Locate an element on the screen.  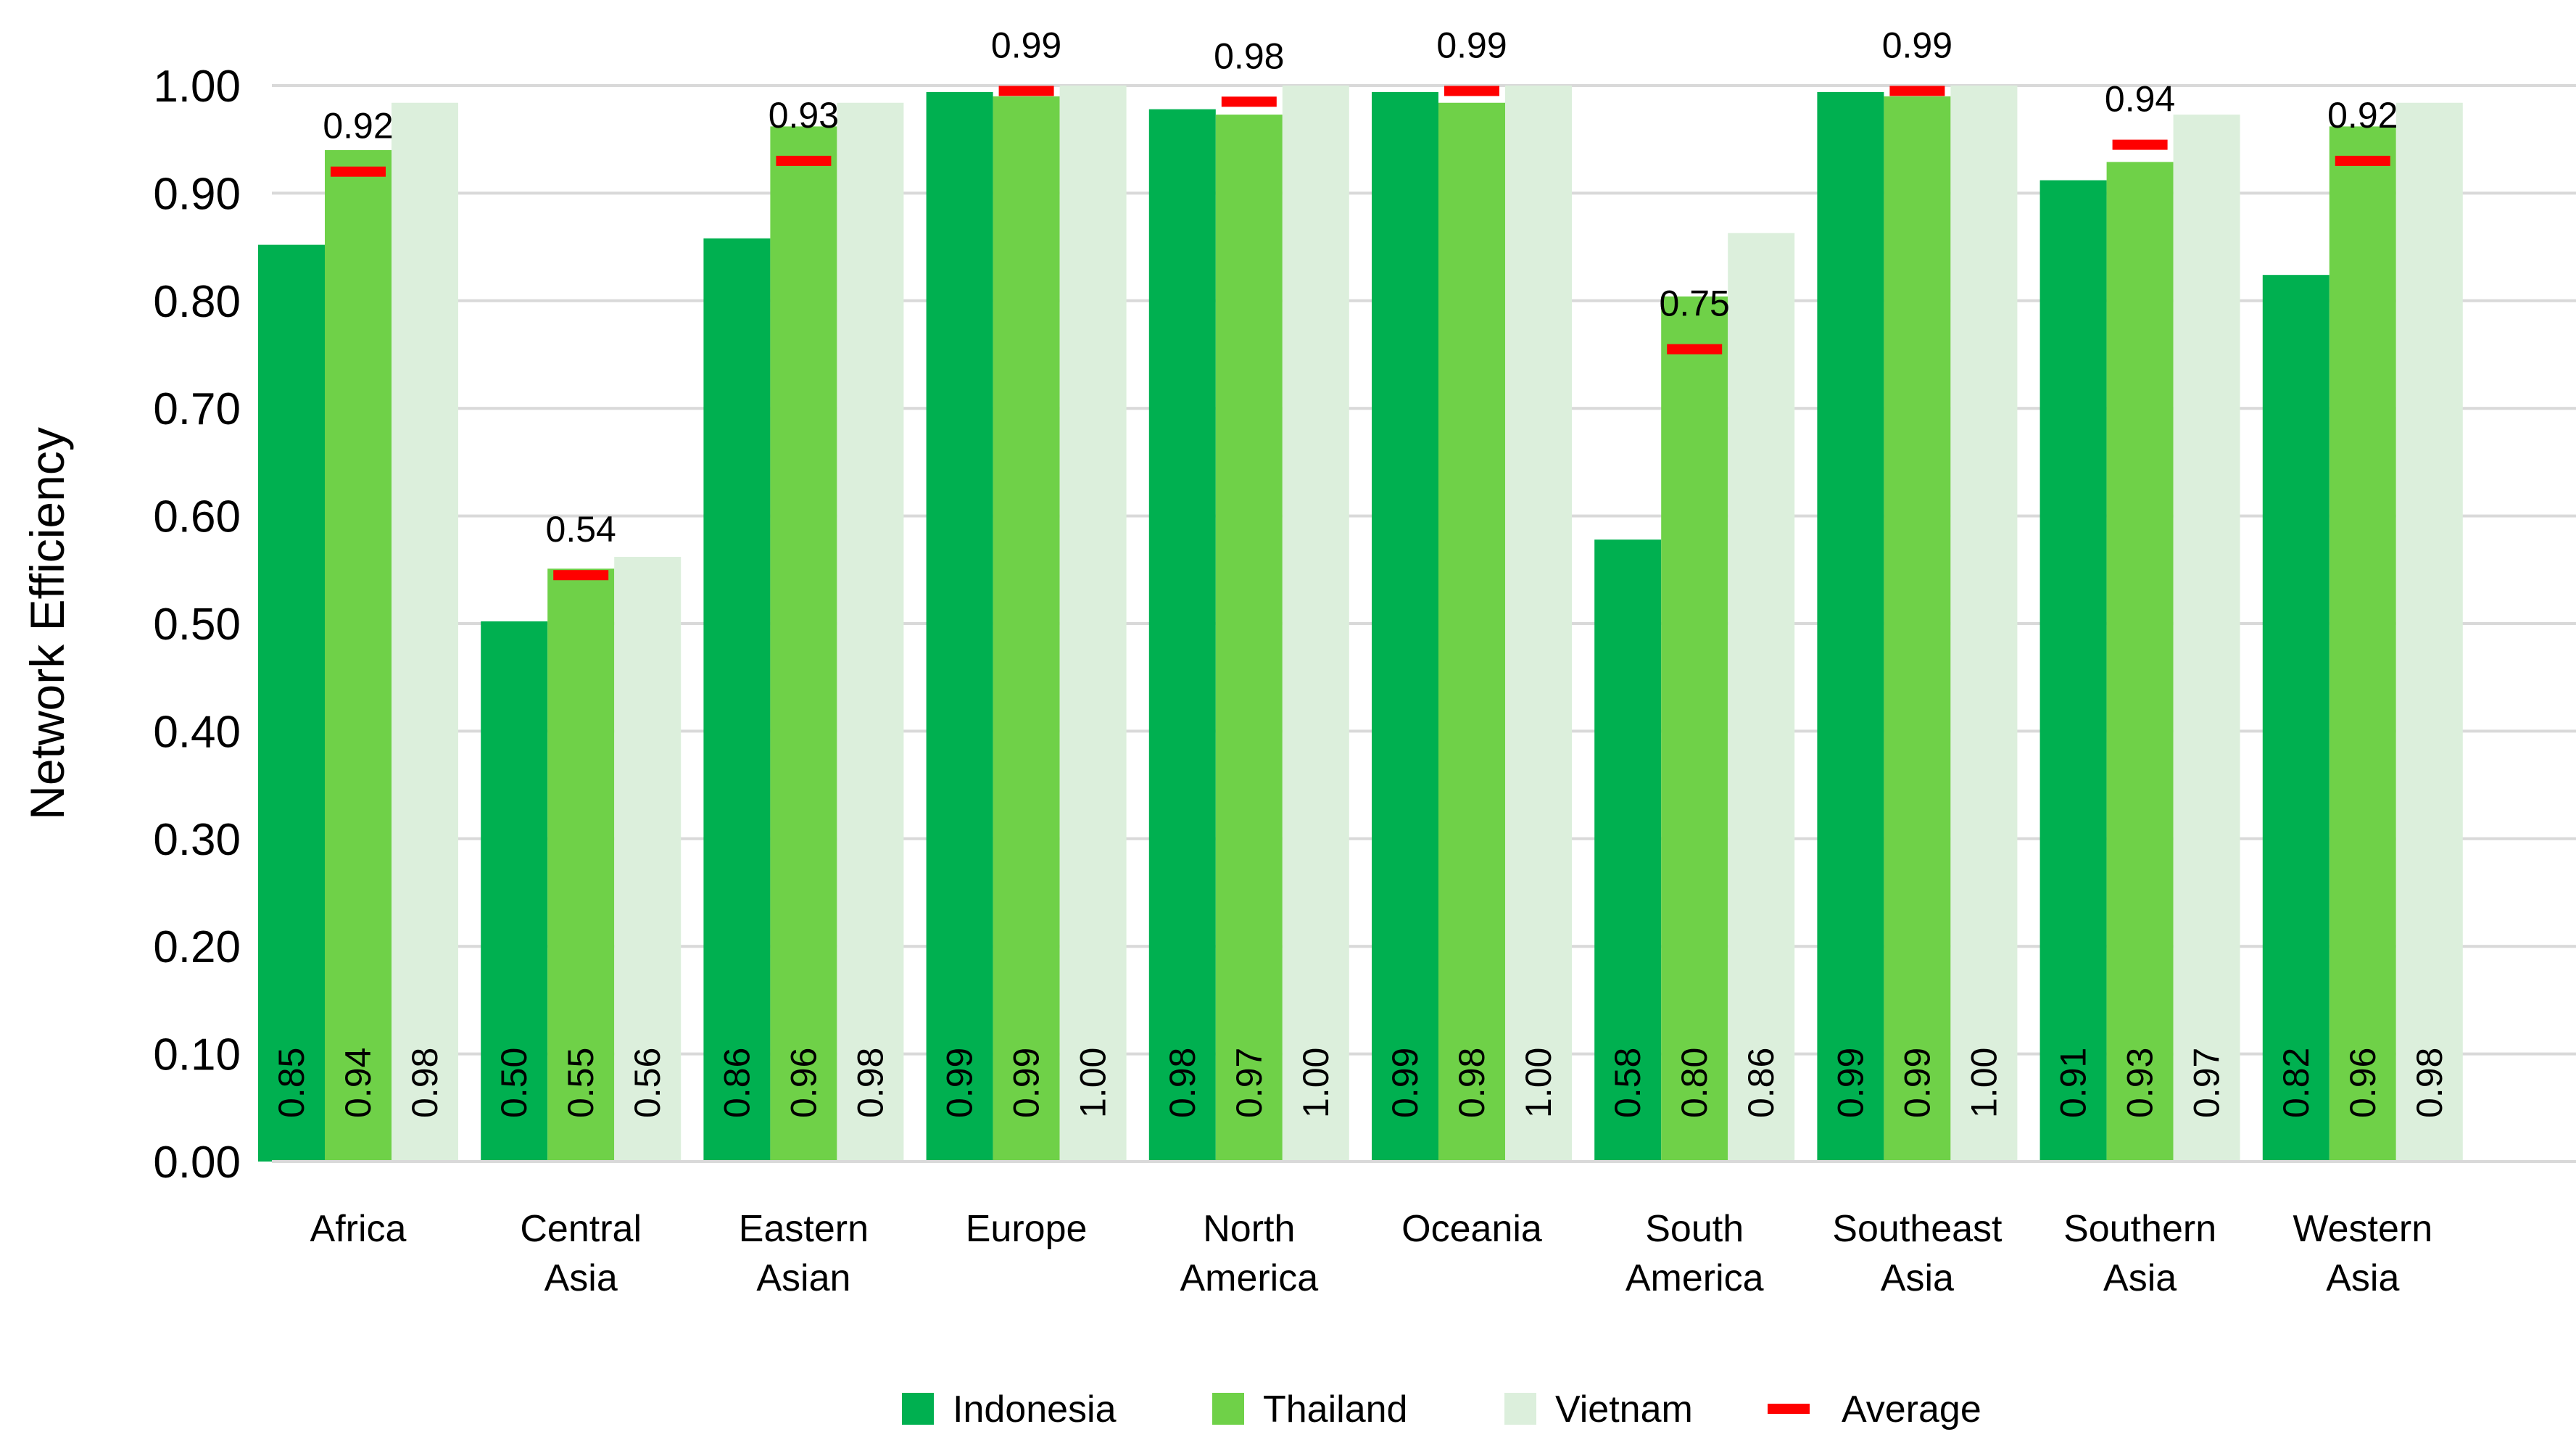
bar-indonesia-oceania is located at coordinates (1405, 626).